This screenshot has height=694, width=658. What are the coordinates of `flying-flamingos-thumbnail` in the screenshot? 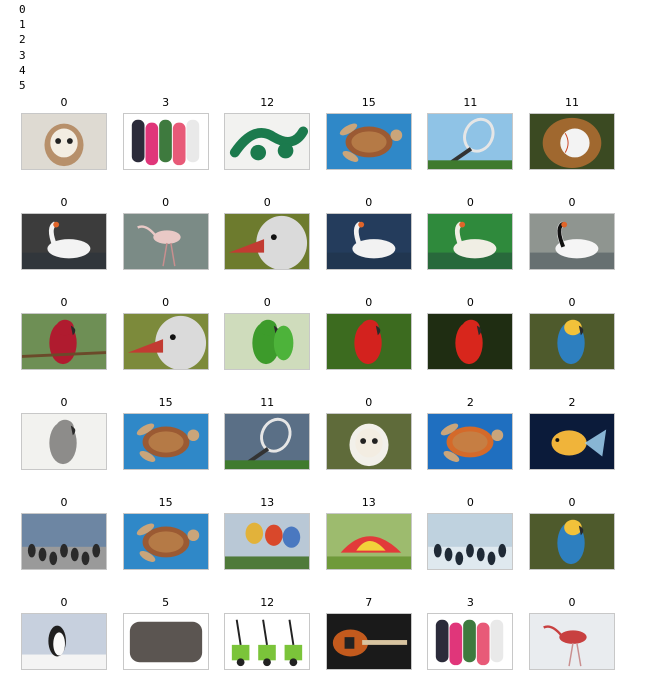 It's located at (572, 641).